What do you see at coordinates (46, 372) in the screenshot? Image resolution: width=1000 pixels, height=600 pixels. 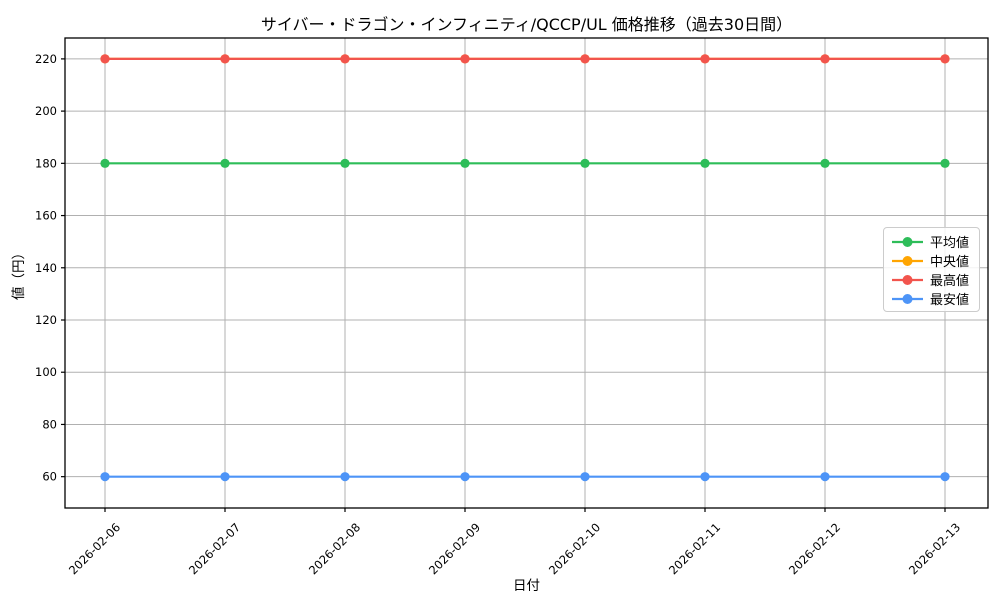 I see `y-tick-label: 100` at bounding box center [46, 372].